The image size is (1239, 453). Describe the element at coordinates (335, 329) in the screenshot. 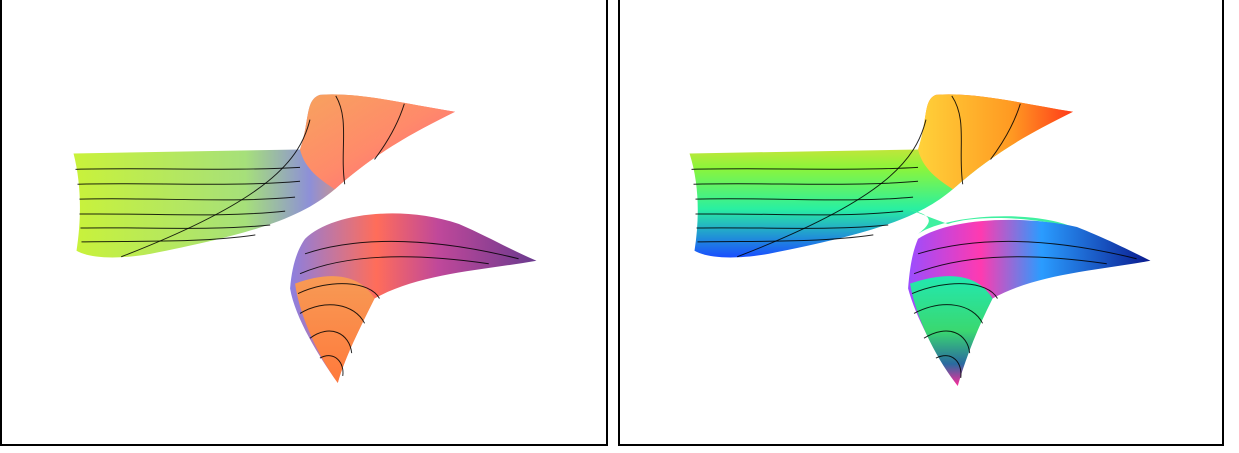

I see `surface-lower-front-left` at that location.